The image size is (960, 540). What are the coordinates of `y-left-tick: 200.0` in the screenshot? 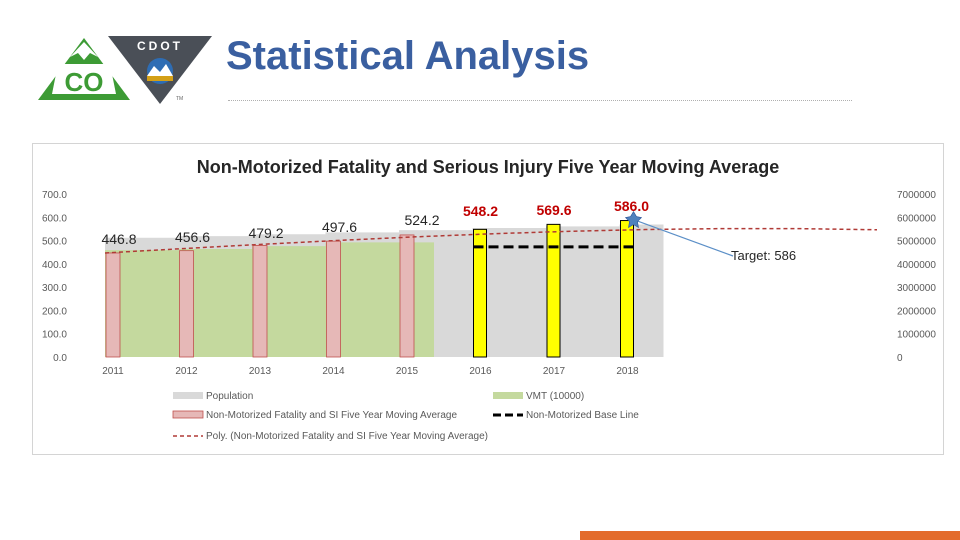 It's located at (54, 311).